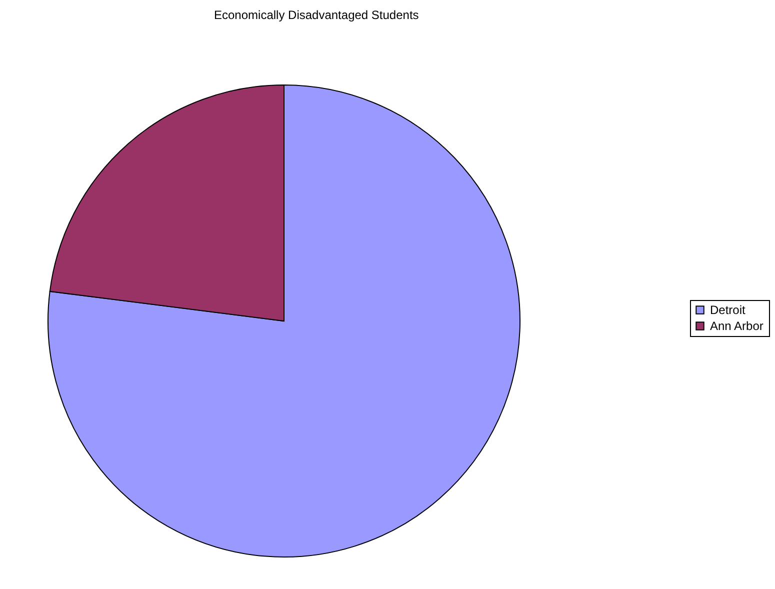  I want to click on legend-label: Ann Arbor, so click(737, 326).